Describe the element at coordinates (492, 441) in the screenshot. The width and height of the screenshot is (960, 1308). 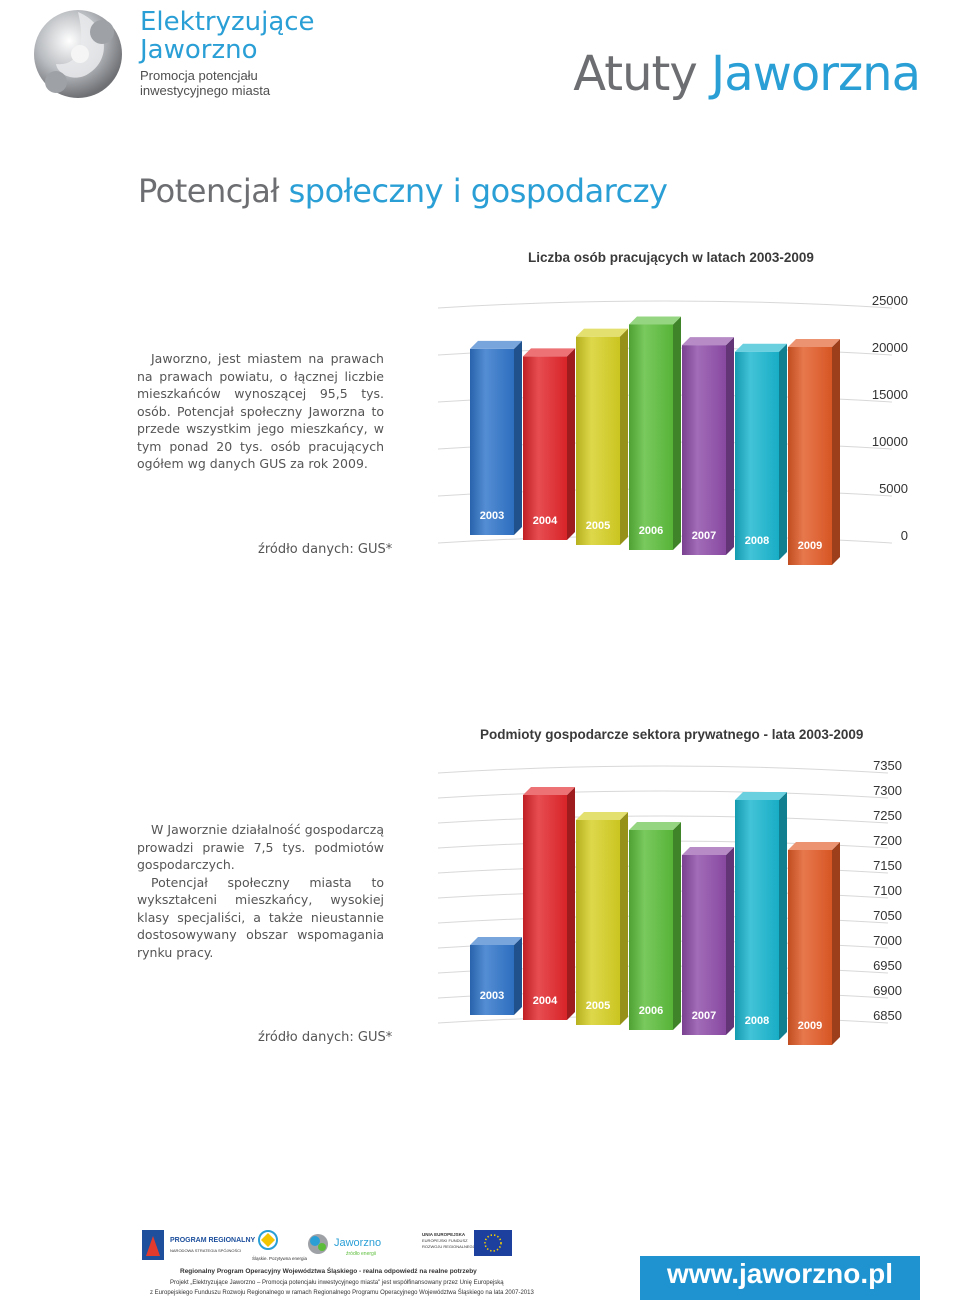
I see `chart1-bar-2003` at that location.